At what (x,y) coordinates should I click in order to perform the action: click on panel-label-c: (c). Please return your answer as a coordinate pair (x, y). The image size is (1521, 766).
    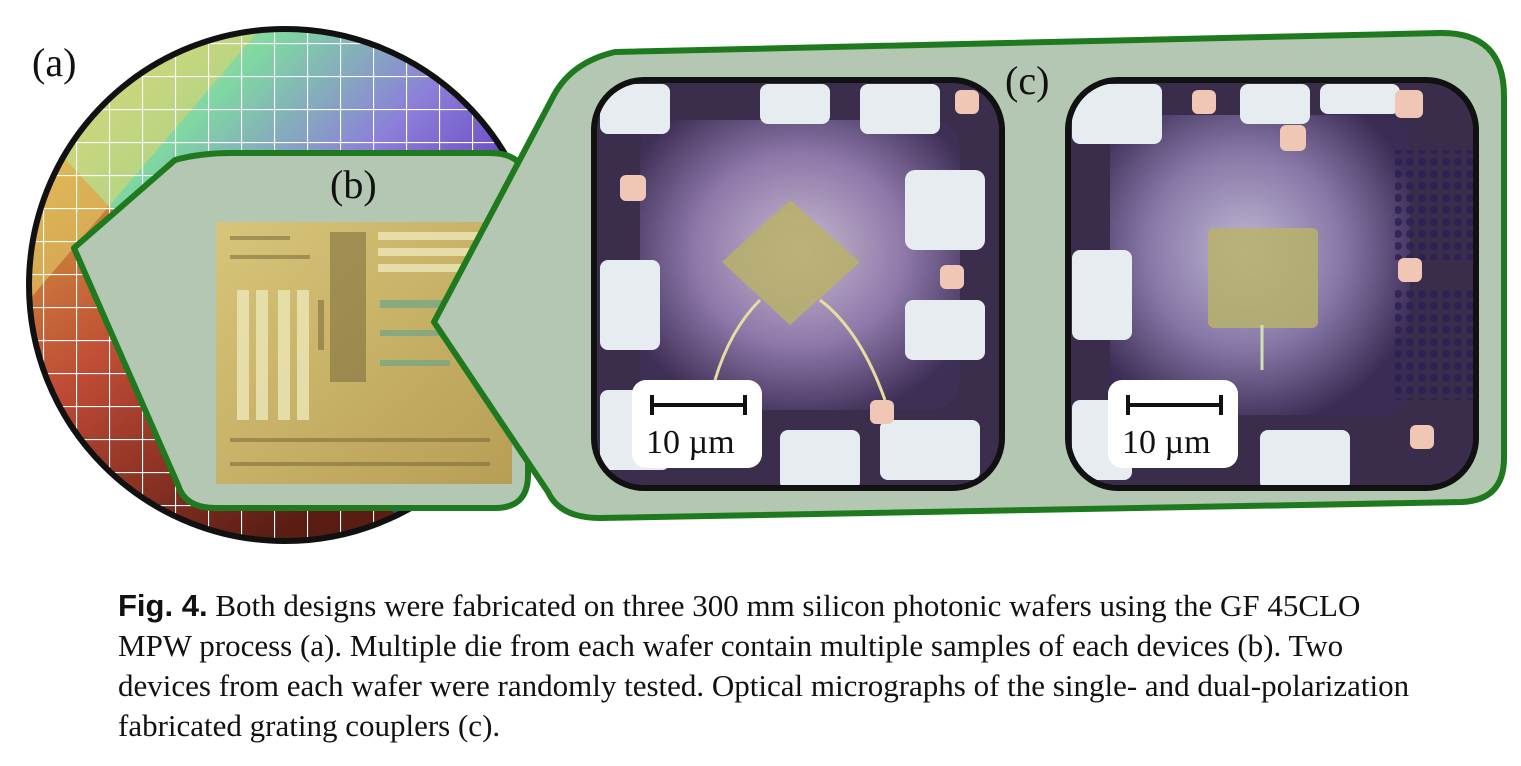
    Looking at the image, I should click on (1027, 80).